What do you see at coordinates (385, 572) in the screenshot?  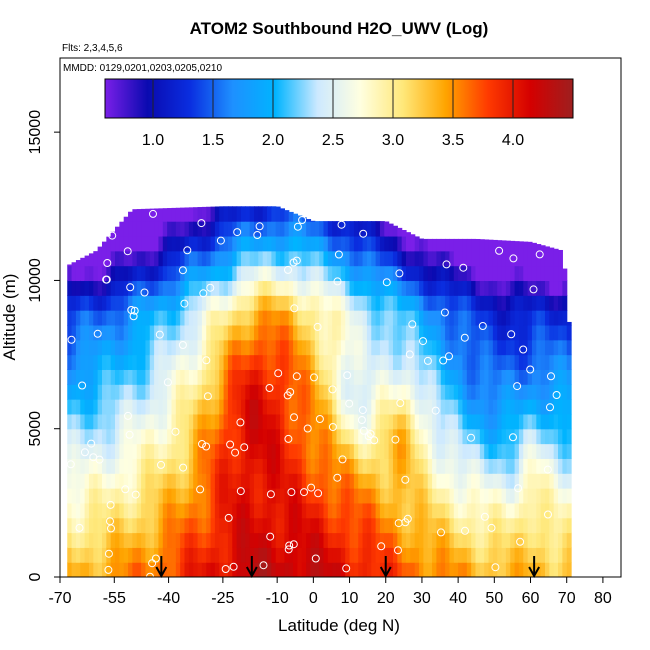 I see `profile-marker-arrow` at bounding box center [385, 572].